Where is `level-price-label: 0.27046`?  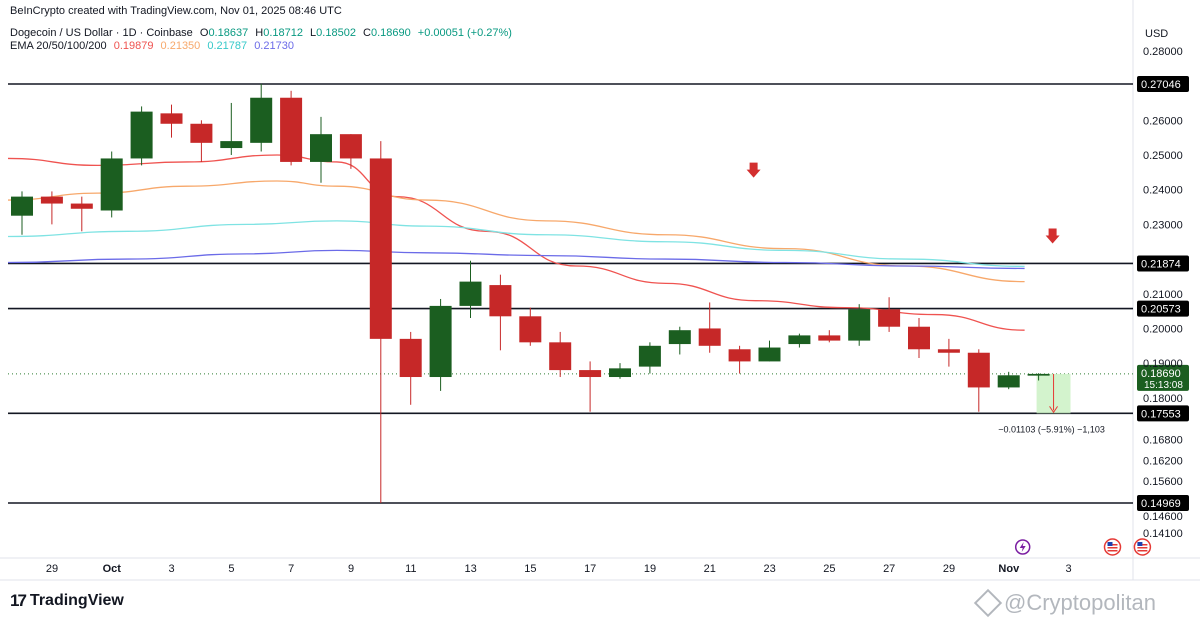
level-price-label: 0.27046 is located at coordinates (1161, 85).